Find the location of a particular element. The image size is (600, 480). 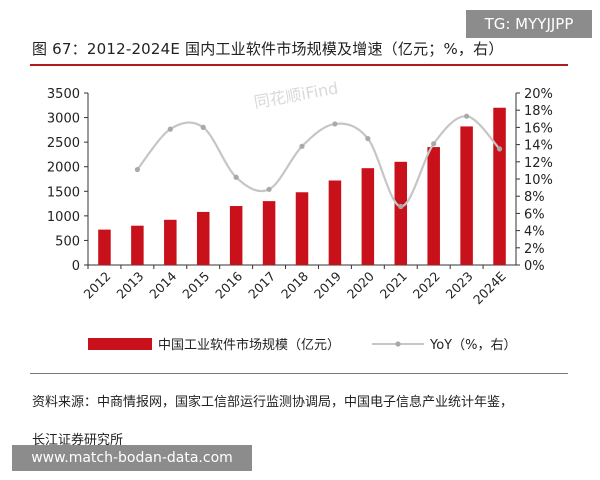

x-tick-label: 2015 is located at coordinates (195, 285).